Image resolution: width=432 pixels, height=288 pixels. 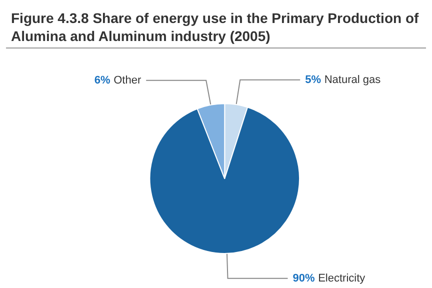 What do you see at coordinates (128, 80) in the screenshot?
I see `slice-label: Other` at bounding box center [128, 80].